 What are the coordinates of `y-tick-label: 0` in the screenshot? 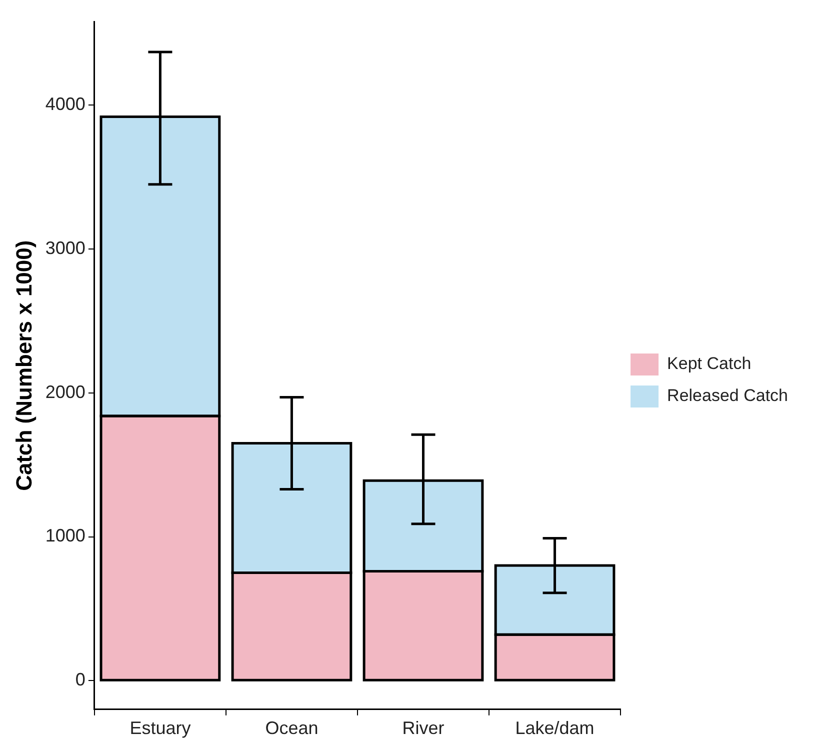 It's located at (80, 680).